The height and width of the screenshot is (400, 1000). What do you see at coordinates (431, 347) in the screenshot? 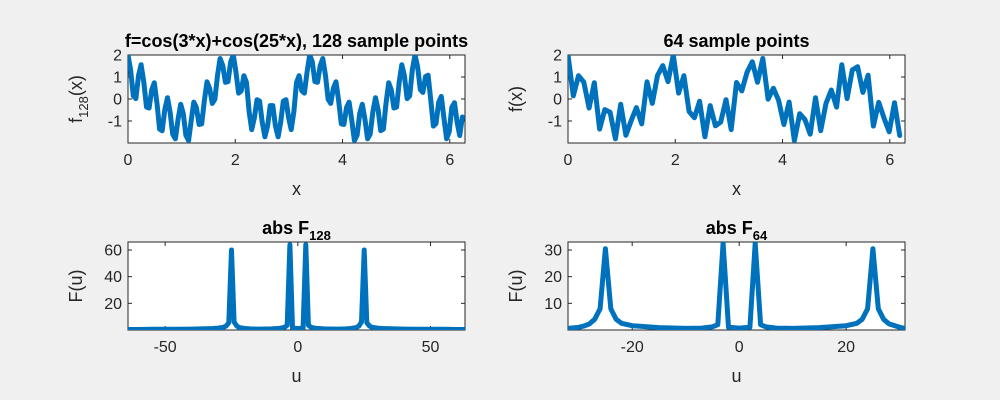
I see `x-tick-label: 50` at bounding box center [431, 347].